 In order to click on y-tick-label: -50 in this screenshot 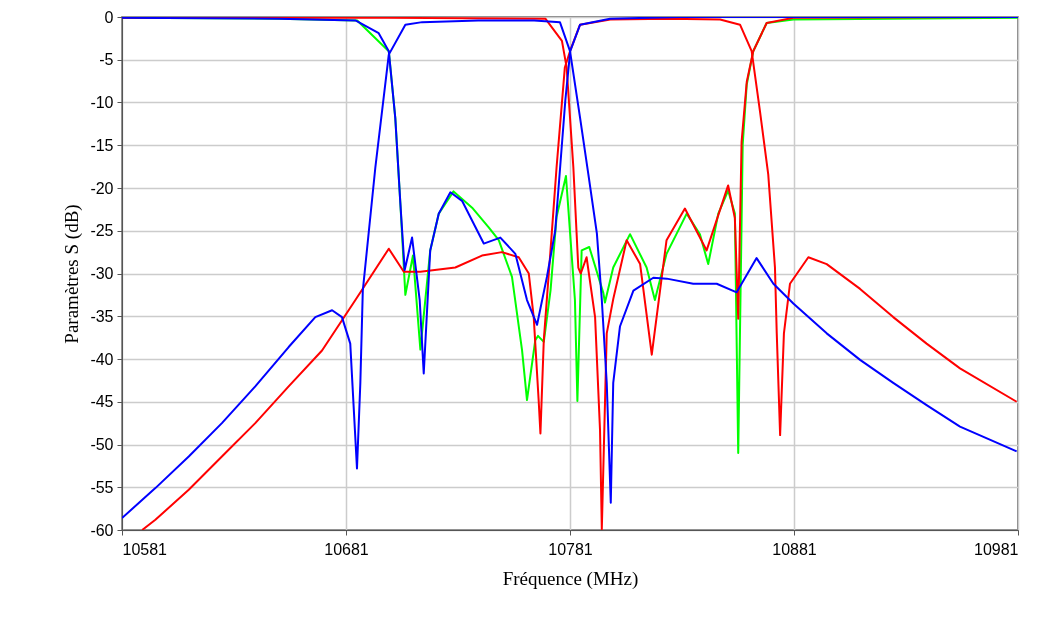, I will do `click(102, 444)`.